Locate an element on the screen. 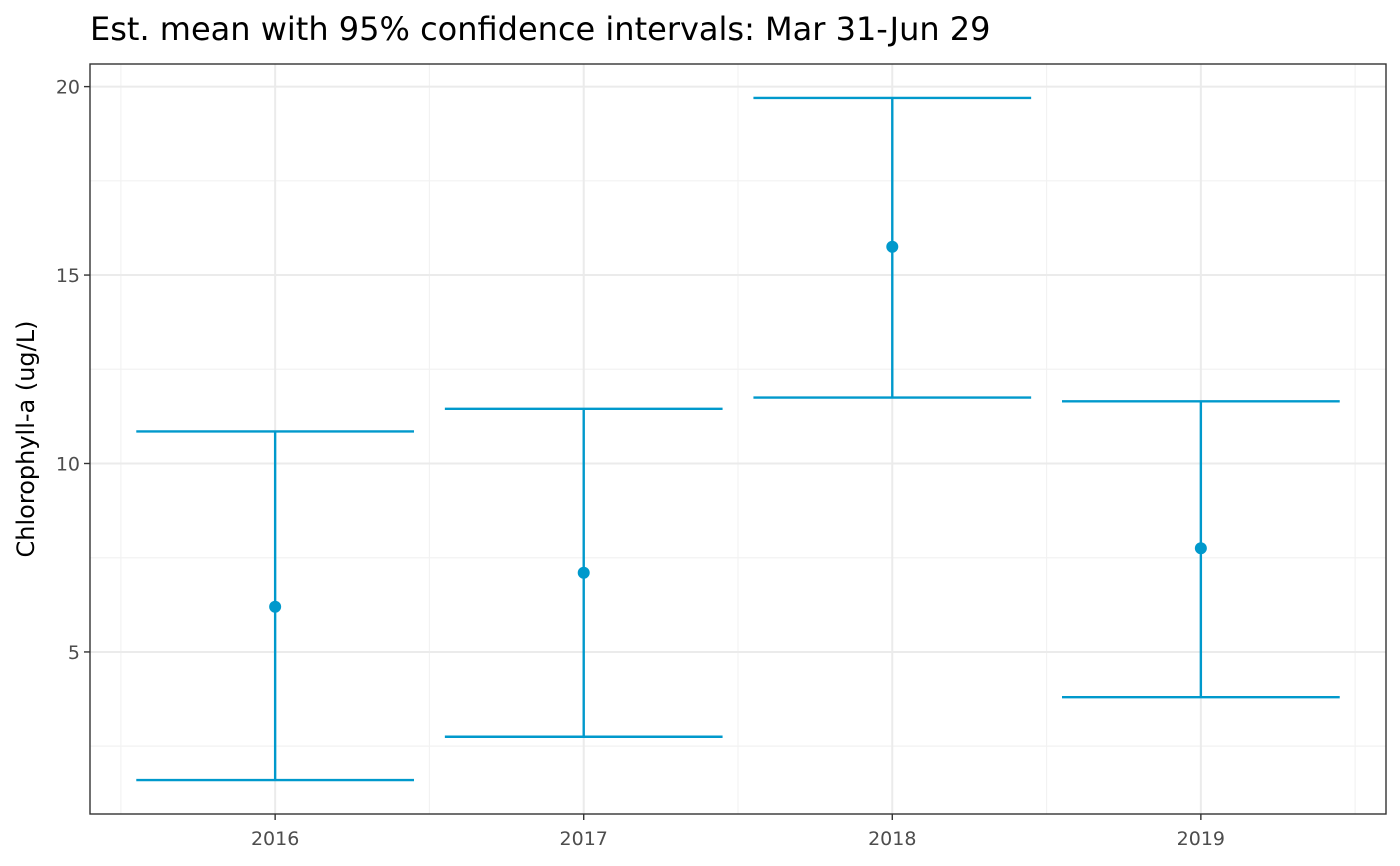  y-tick-label: 10 is located at coordinates (68, 464).